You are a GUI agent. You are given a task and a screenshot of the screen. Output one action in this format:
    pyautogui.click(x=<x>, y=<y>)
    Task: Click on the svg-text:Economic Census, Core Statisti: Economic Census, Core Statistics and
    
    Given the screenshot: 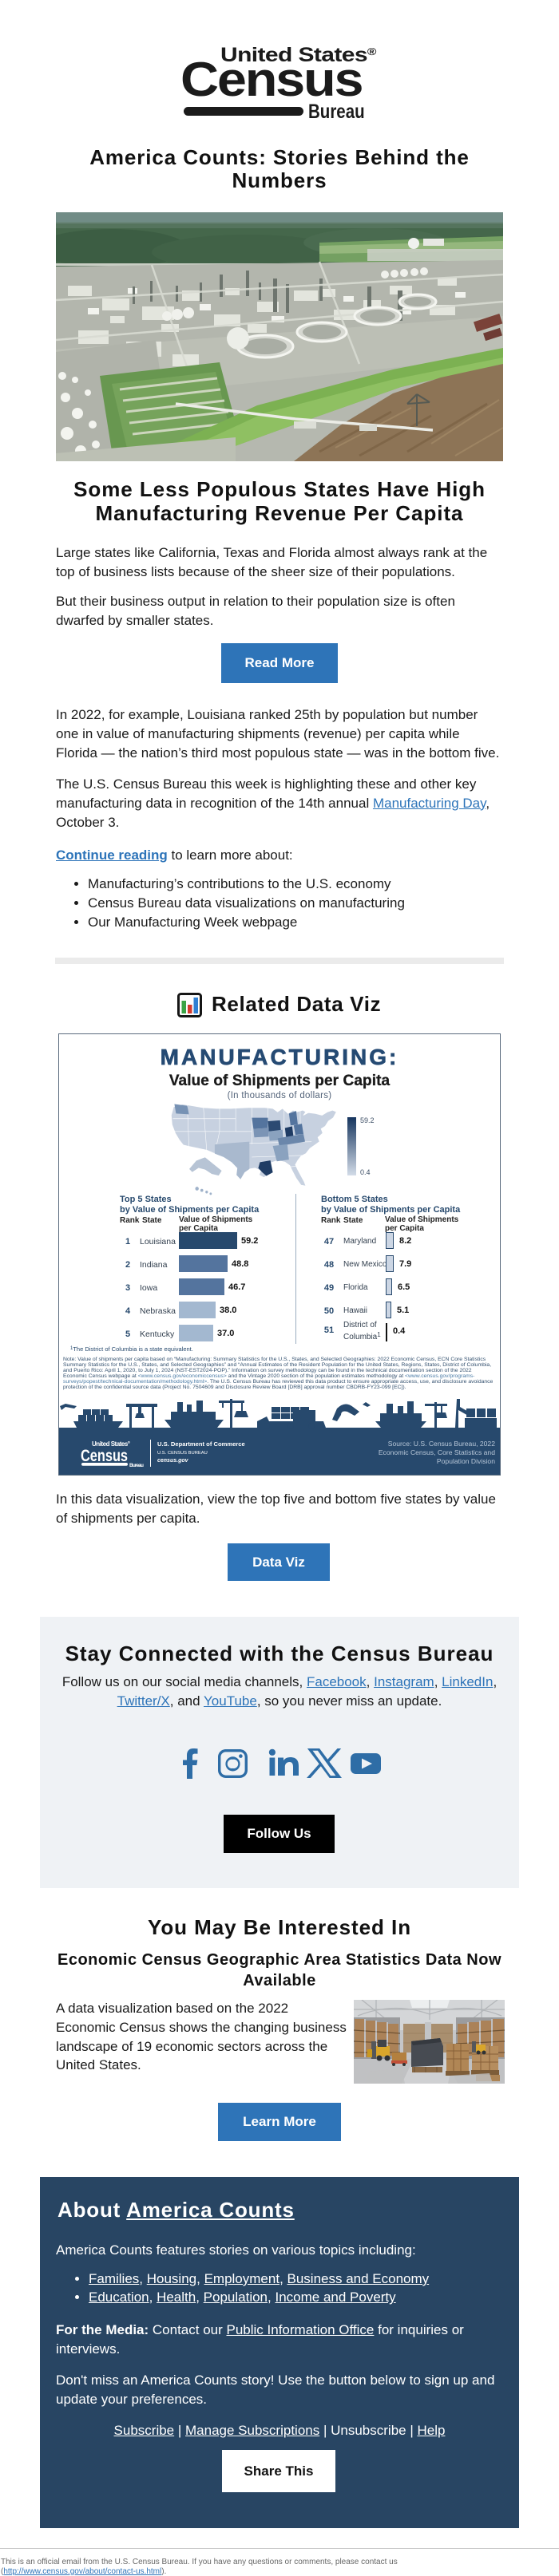 What is the action you would take?
    pyautogui.click(x=437, y=1452)
    